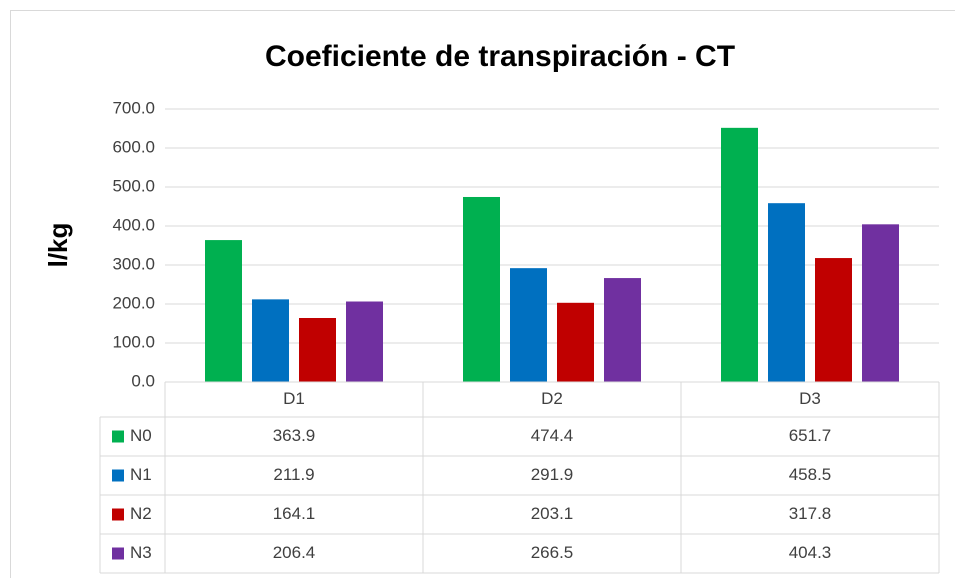 This screenshot has height=578, width=955. I want to click on legend-label: N0, so click(141, 435).